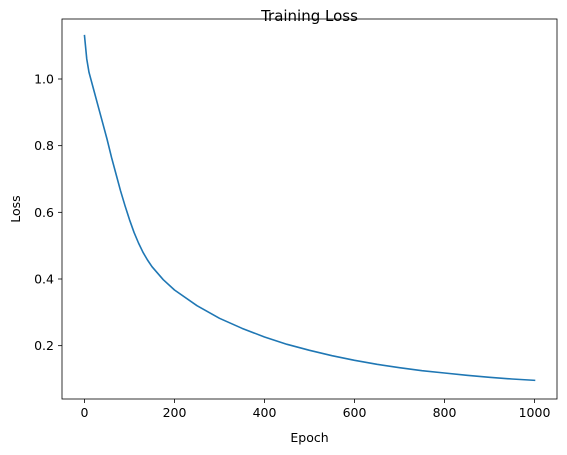 Image resolution: width=567 pixels, height=455 pixels. What do you see at coordinates (44, 212) in the screenshot?
I see `y-tick-label: 0.6` at bounding box center [44, 212].